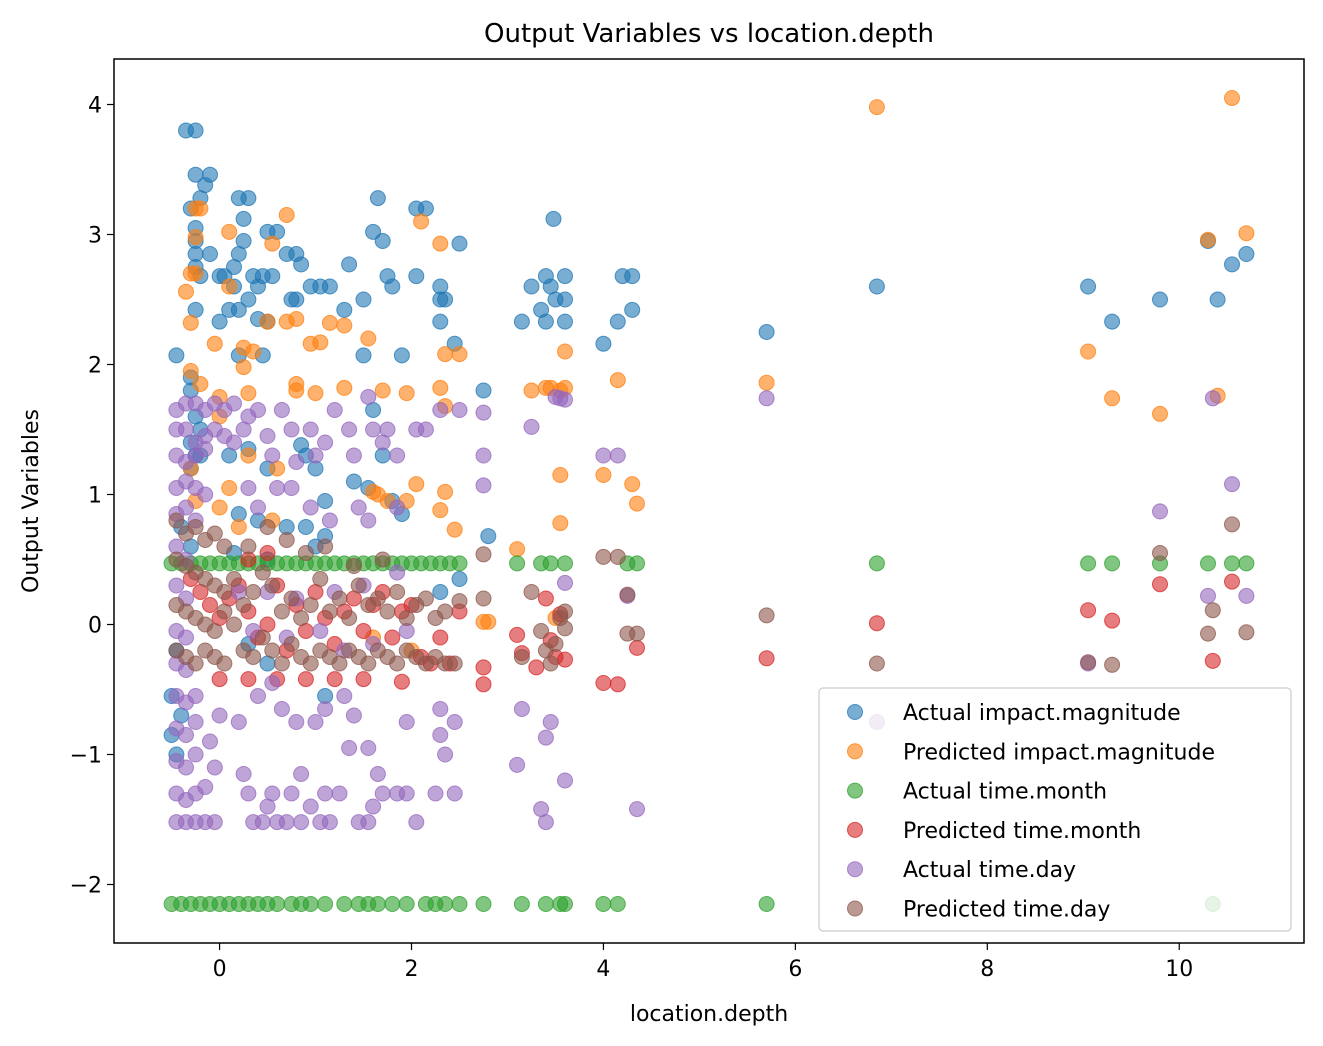 The height and width of the screenshot is (1046, 1323). I want to click on x-tick-label: 2, so click(412, 969).